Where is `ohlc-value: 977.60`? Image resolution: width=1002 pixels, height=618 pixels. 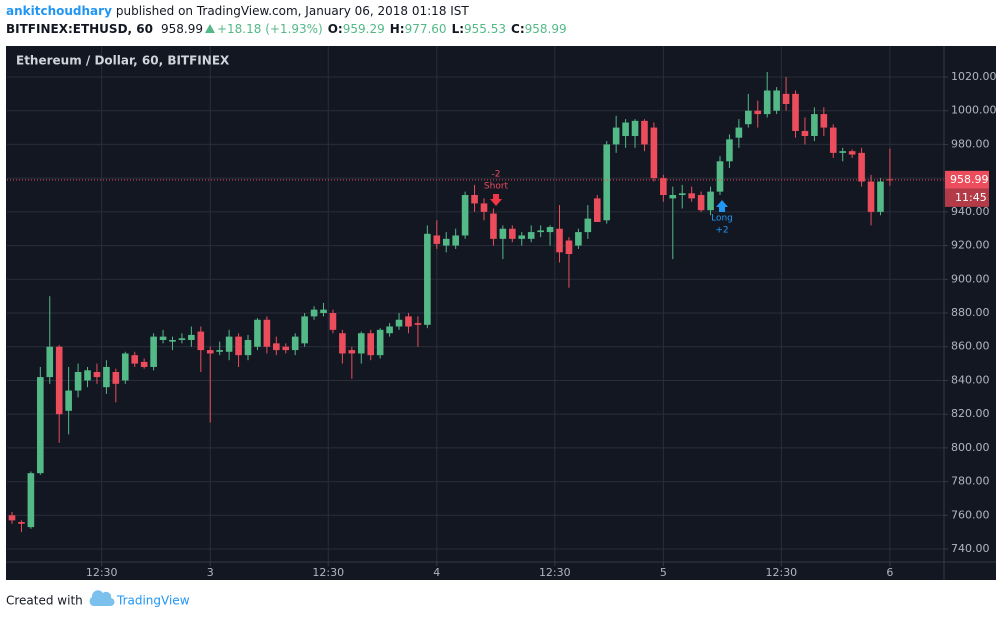
ohlc-value: 977.60 is located at coordinates (426, 29).